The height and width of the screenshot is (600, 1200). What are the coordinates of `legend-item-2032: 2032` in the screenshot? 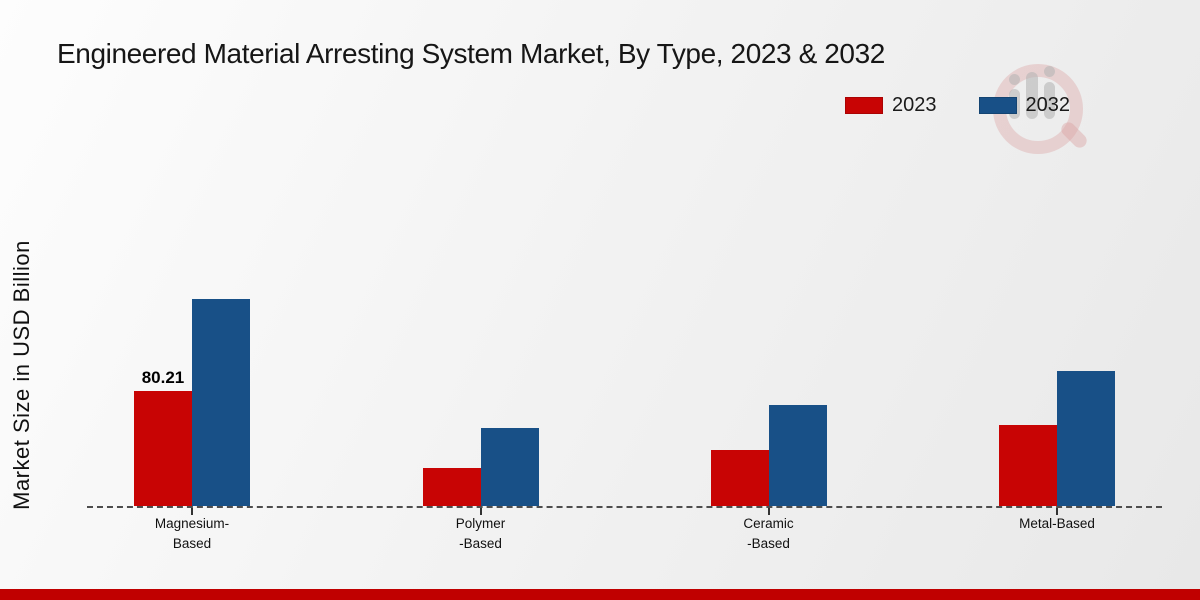 It's located at (1024, 105).